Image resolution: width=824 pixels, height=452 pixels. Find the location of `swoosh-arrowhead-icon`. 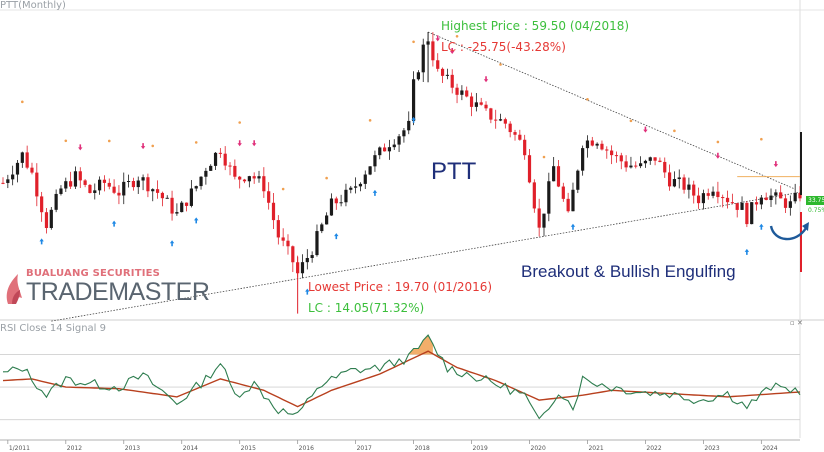

swoosh-arrowhead-icon is located at coordinates (805, 226).